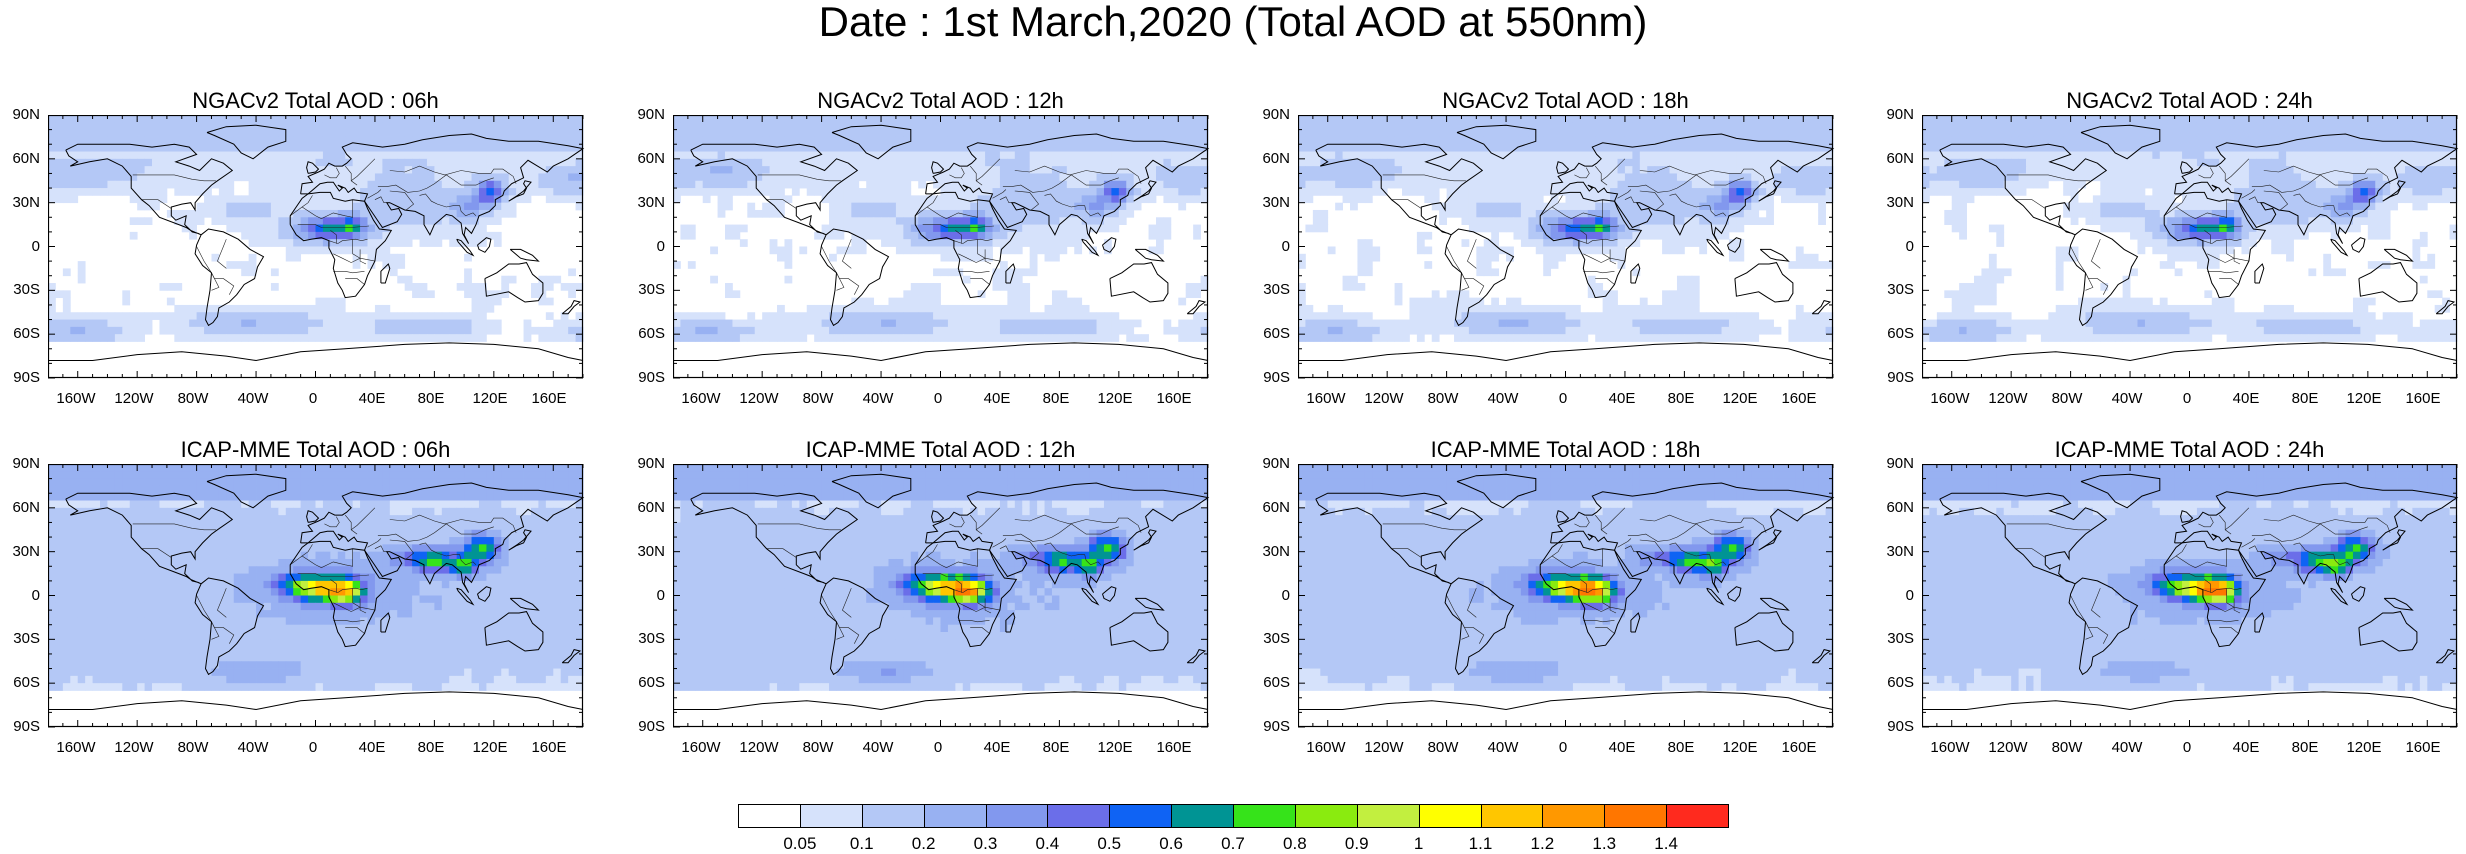  Describe the element at coordinates (1542, 844) in the screenshot. I see `colorbar-label: 1.2` at that location.